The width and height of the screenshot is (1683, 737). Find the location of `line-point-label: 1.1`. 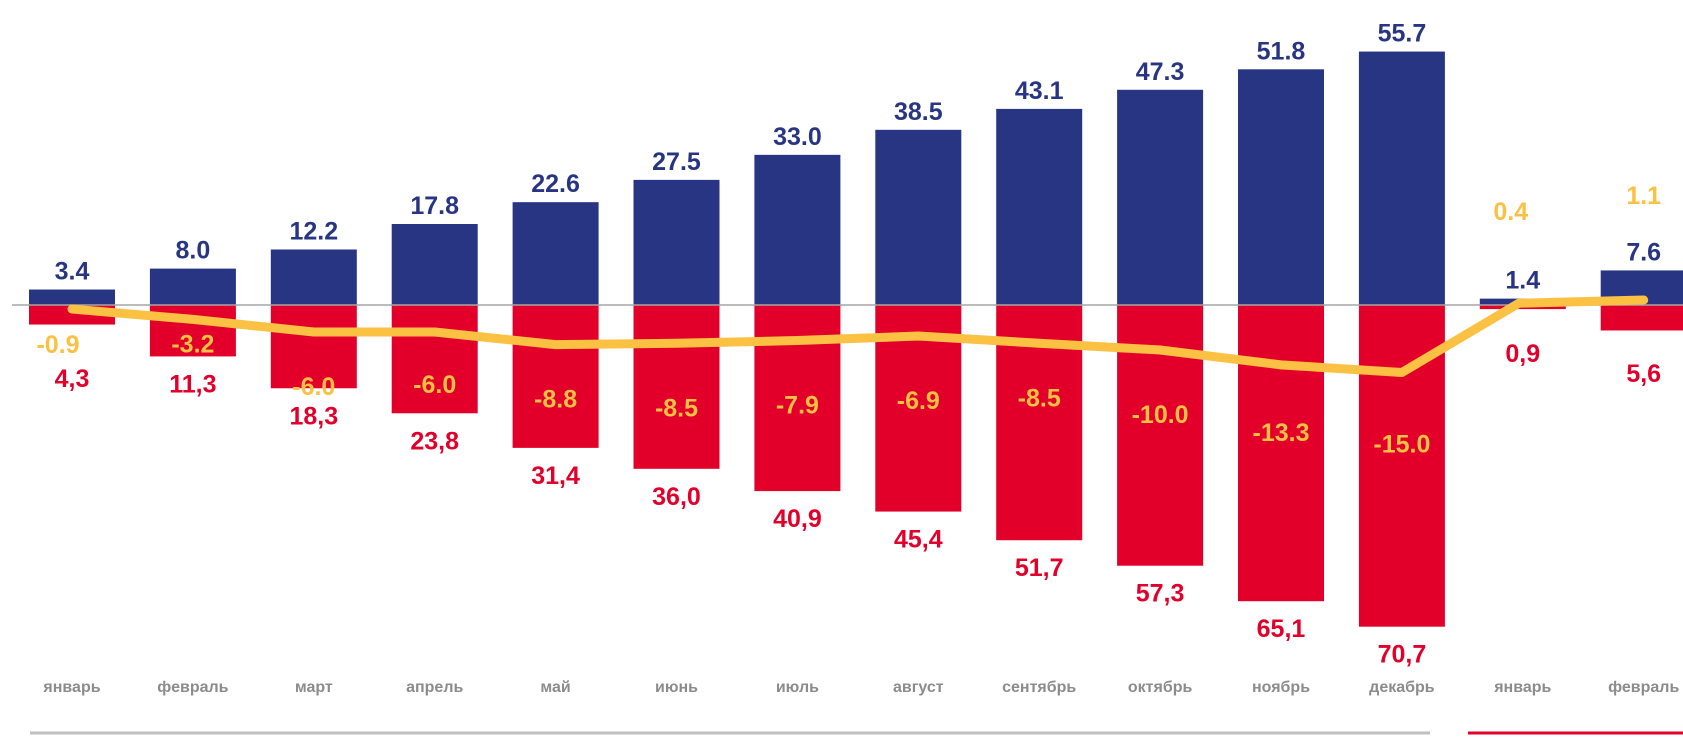

line-point-label: 1.1 is located at coordinates (1643, 196).